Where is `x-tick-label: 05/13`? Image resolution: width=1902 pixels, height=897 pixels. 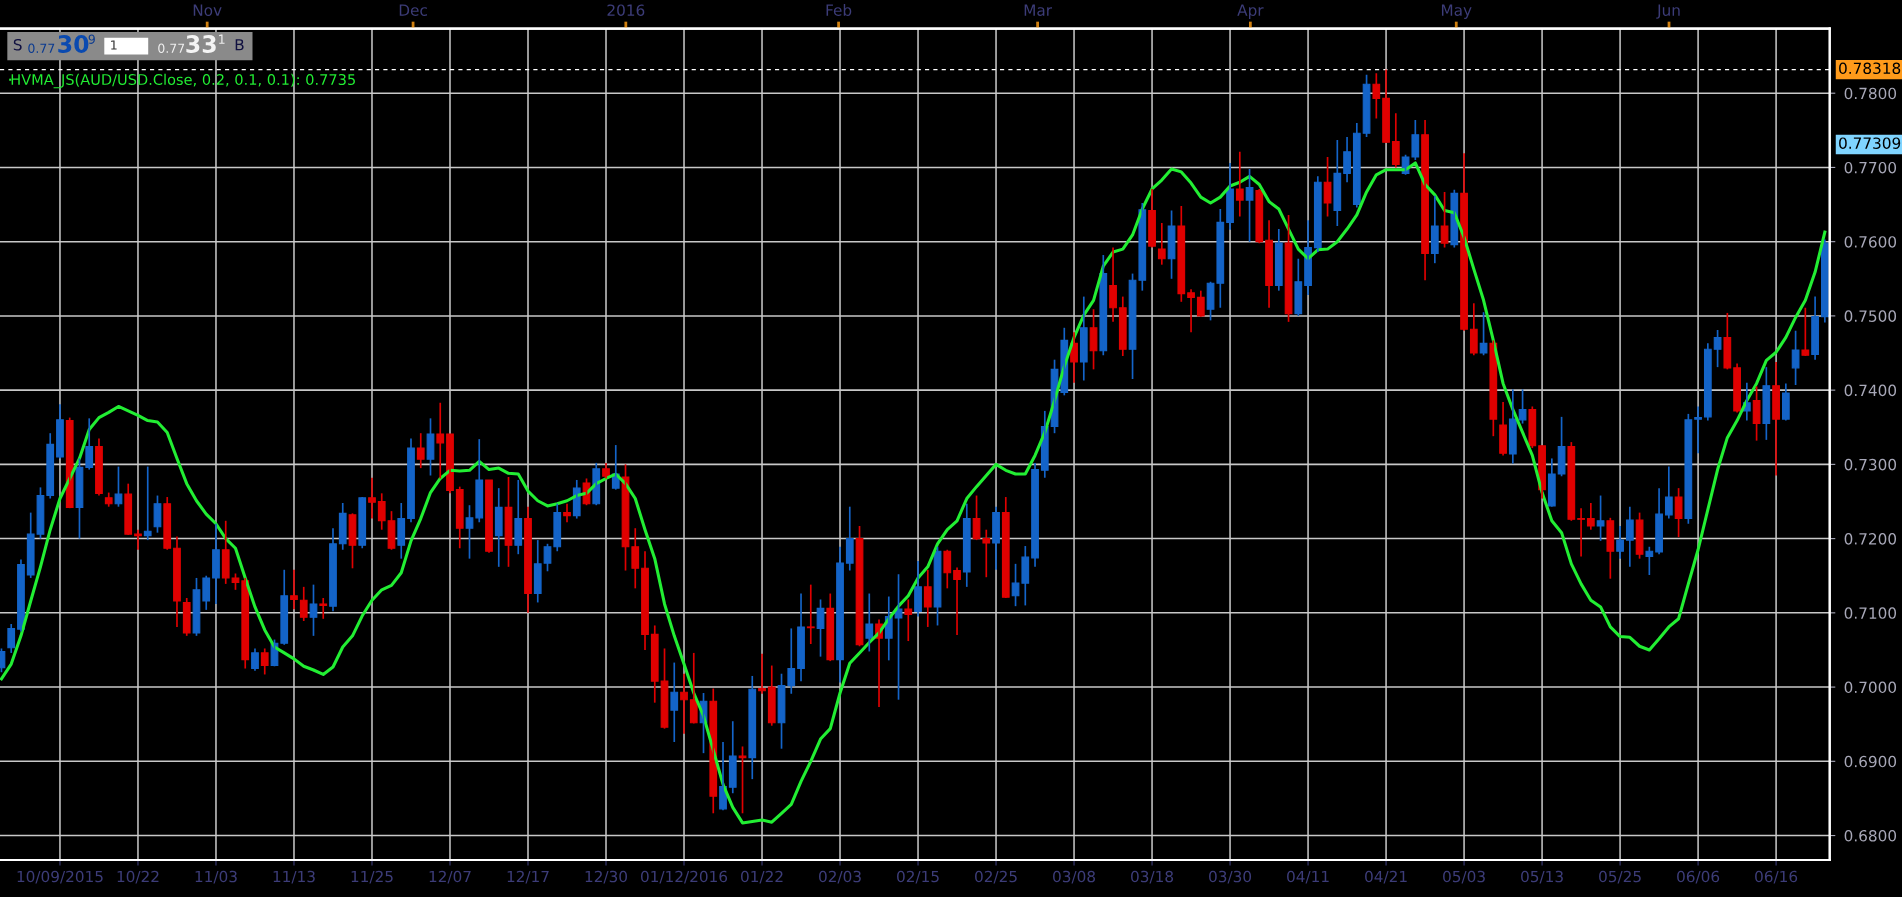 x-tick-label: 05/13 is located at coordinates (1542, 877).